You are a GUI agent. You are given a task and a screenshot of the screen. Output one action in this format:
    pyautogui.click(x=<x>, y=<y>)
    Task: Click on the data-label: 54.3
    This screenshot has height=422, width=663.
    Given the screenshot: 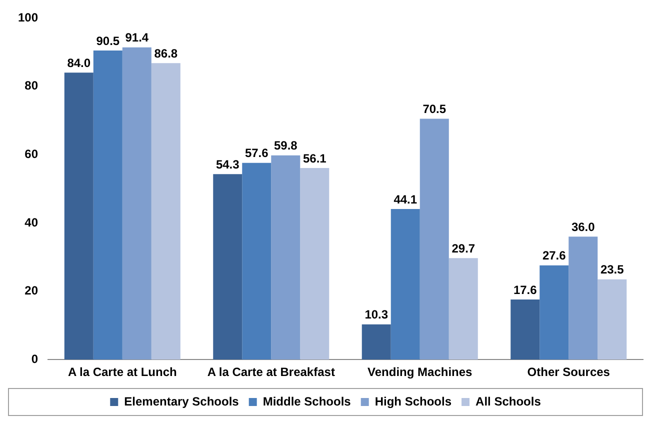 What is the action you would take?
    pyautogui.click(x=228, y=164)
    